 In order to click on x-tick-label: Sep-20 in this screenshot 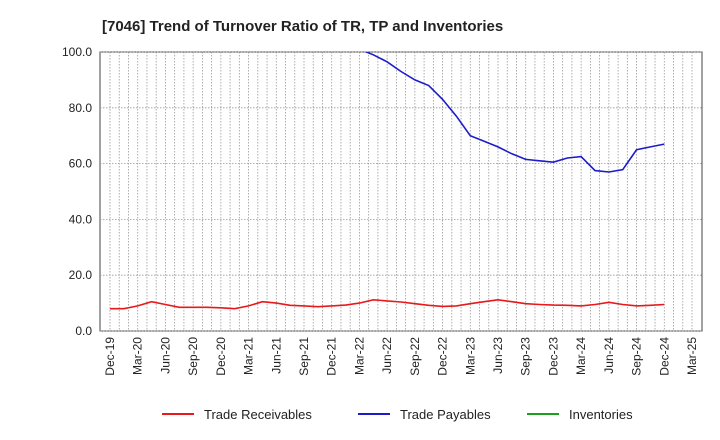, I will do `click(193, 356)`.